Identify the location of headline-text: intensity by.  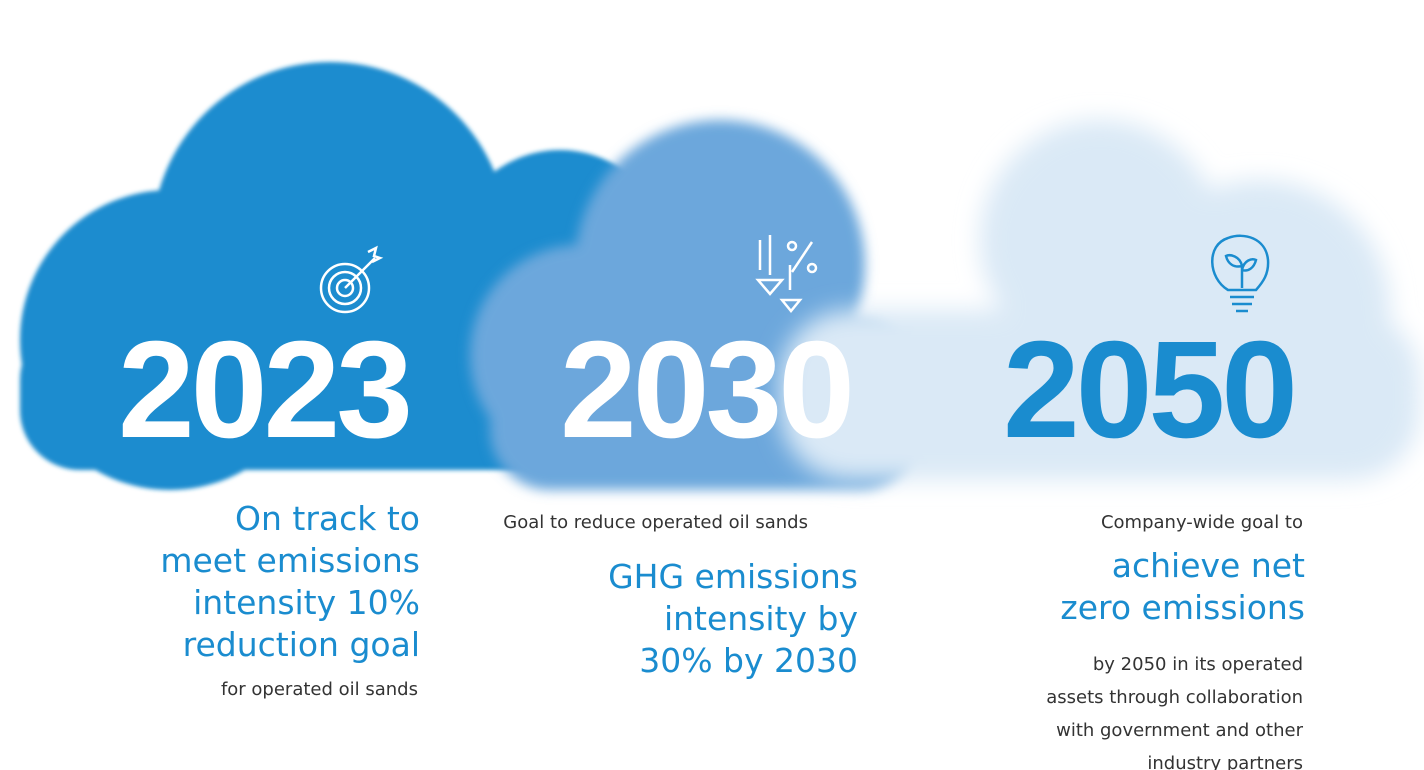
(761, 618).